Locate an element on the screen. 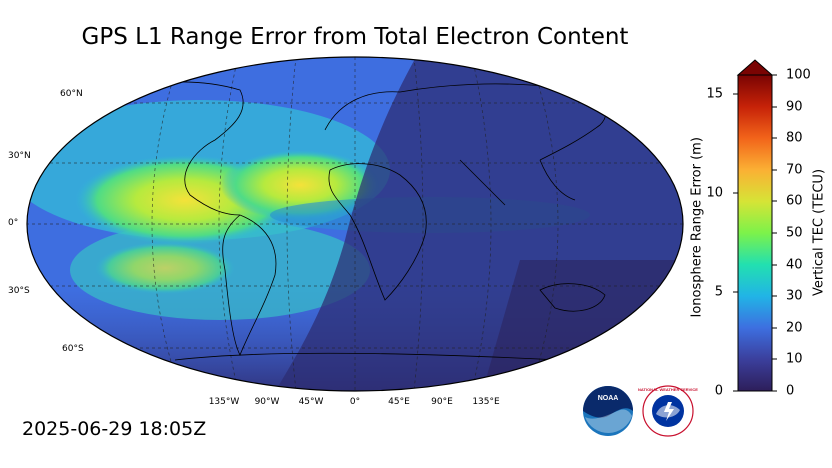 This screenshot has width=832, height=468. lat-label-60s: 60°S is located at coordinates (73, 349).